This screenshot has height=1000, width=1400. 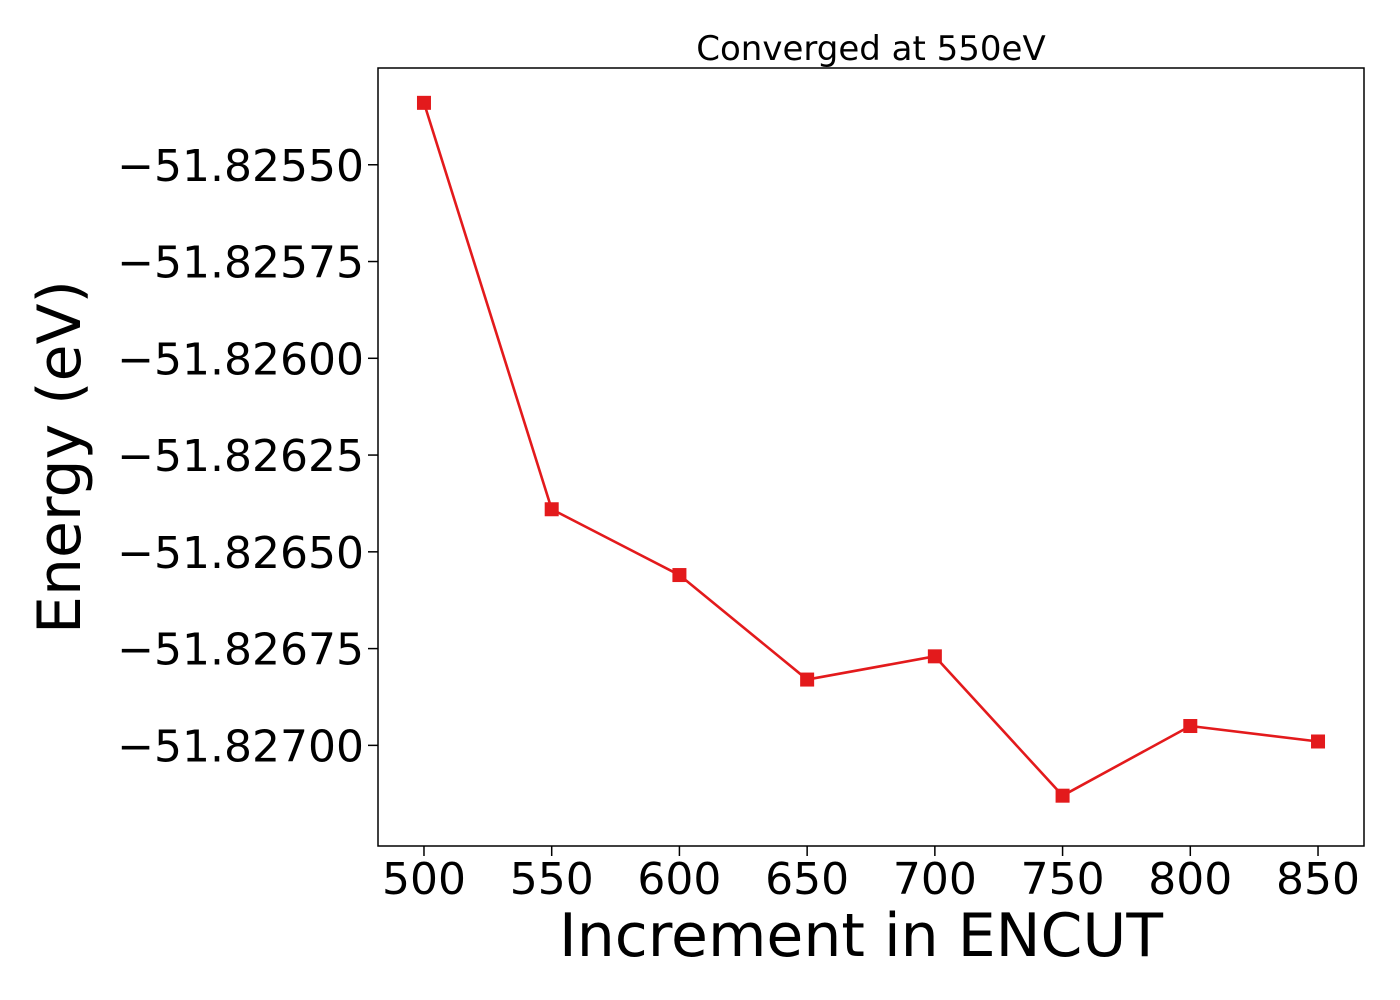 I want to click on y-tick-label: −51.82600, so click(x=240, y=359).